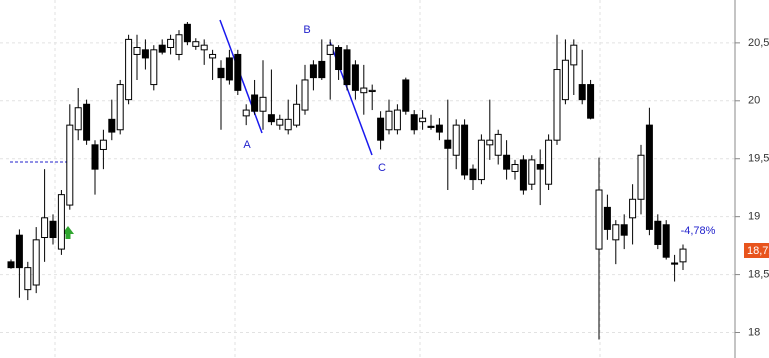 The image size is (769, 358). I want to click on annotation-label: A, so click(247, 145).